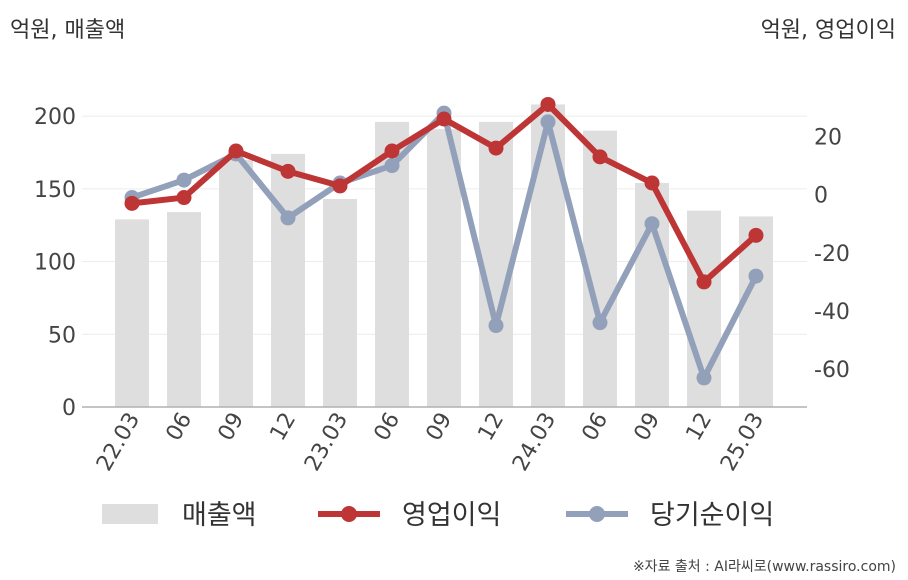 The height and width of the screenshot is (580, 908). Describe the element at coordinates (451, 515) in the screenshot. I see `legend-label-operating-profit: 영업이익` at that location.